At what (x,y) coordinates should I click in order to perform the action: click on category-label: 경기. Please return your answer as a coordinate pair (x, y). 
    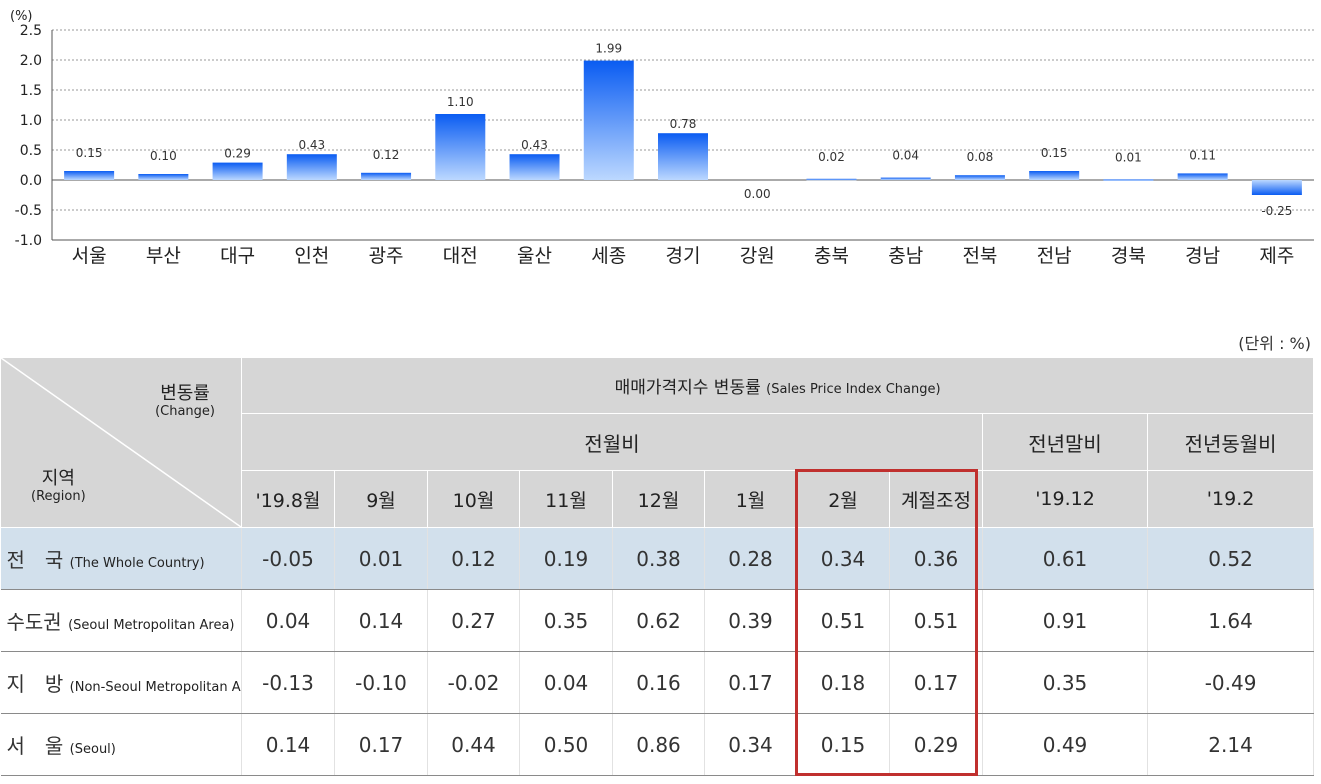
    Looking at the image, I should click on (683, 256).